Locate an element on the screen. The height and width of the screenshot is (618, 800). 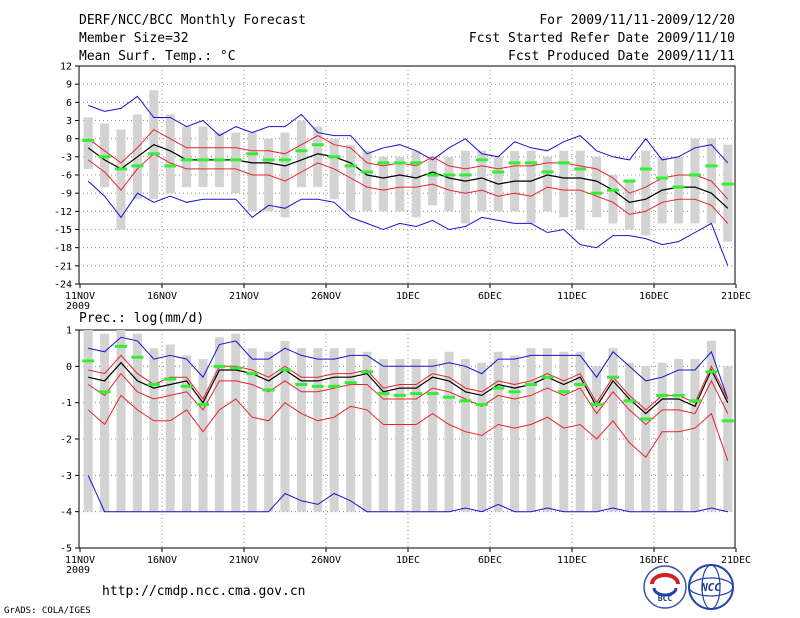
y-tick-label: -15 is located at coordinates (63, 230).